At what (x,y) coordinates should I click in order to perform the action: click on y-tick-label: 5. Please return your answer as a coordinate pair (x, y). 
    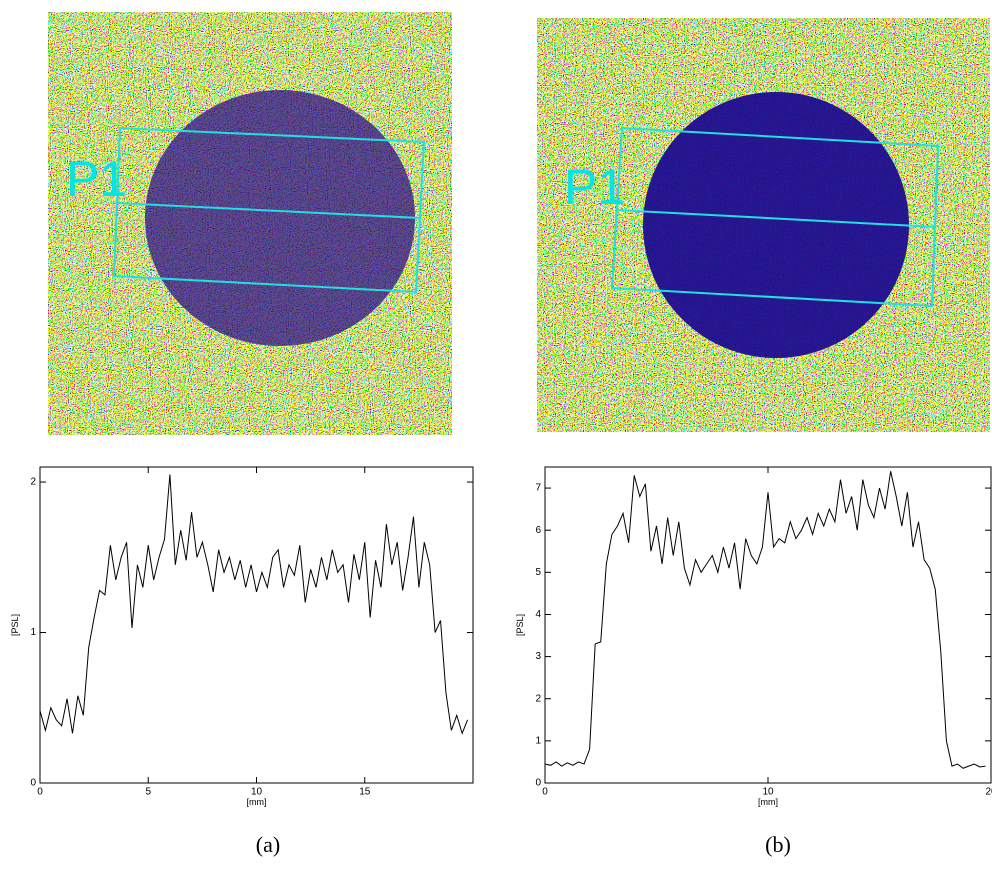
    Looking at the image, I should click on (538, 572).